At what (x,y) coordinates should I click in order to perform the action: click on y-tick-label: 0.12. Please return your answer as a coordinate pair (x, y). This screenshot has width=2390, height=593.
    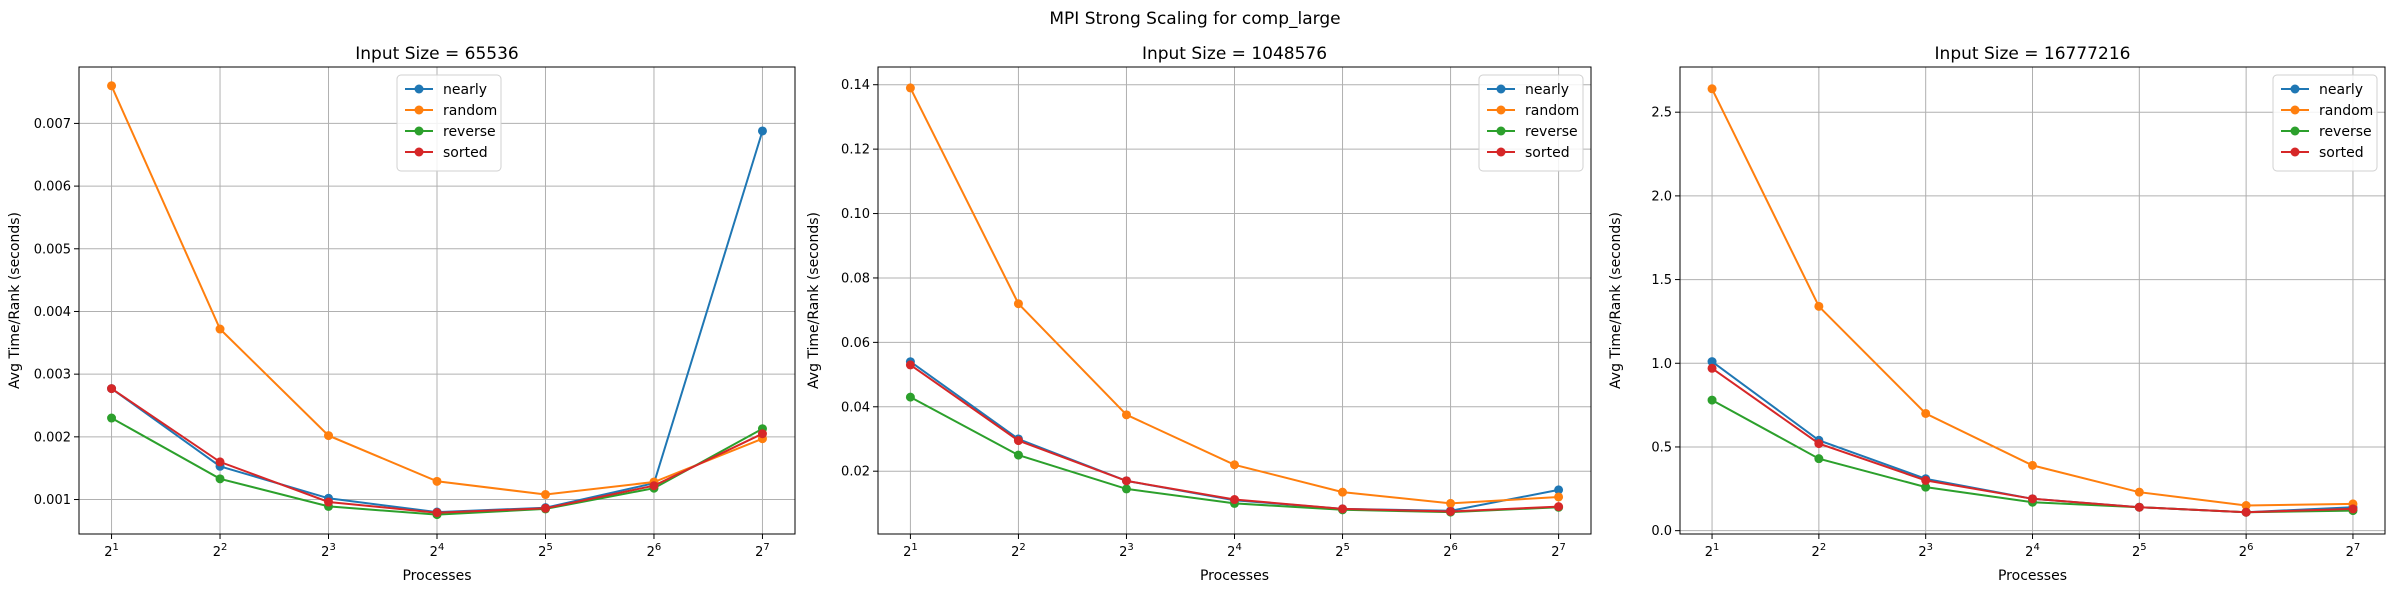
    Looking at the image, I should click on (855, 150).